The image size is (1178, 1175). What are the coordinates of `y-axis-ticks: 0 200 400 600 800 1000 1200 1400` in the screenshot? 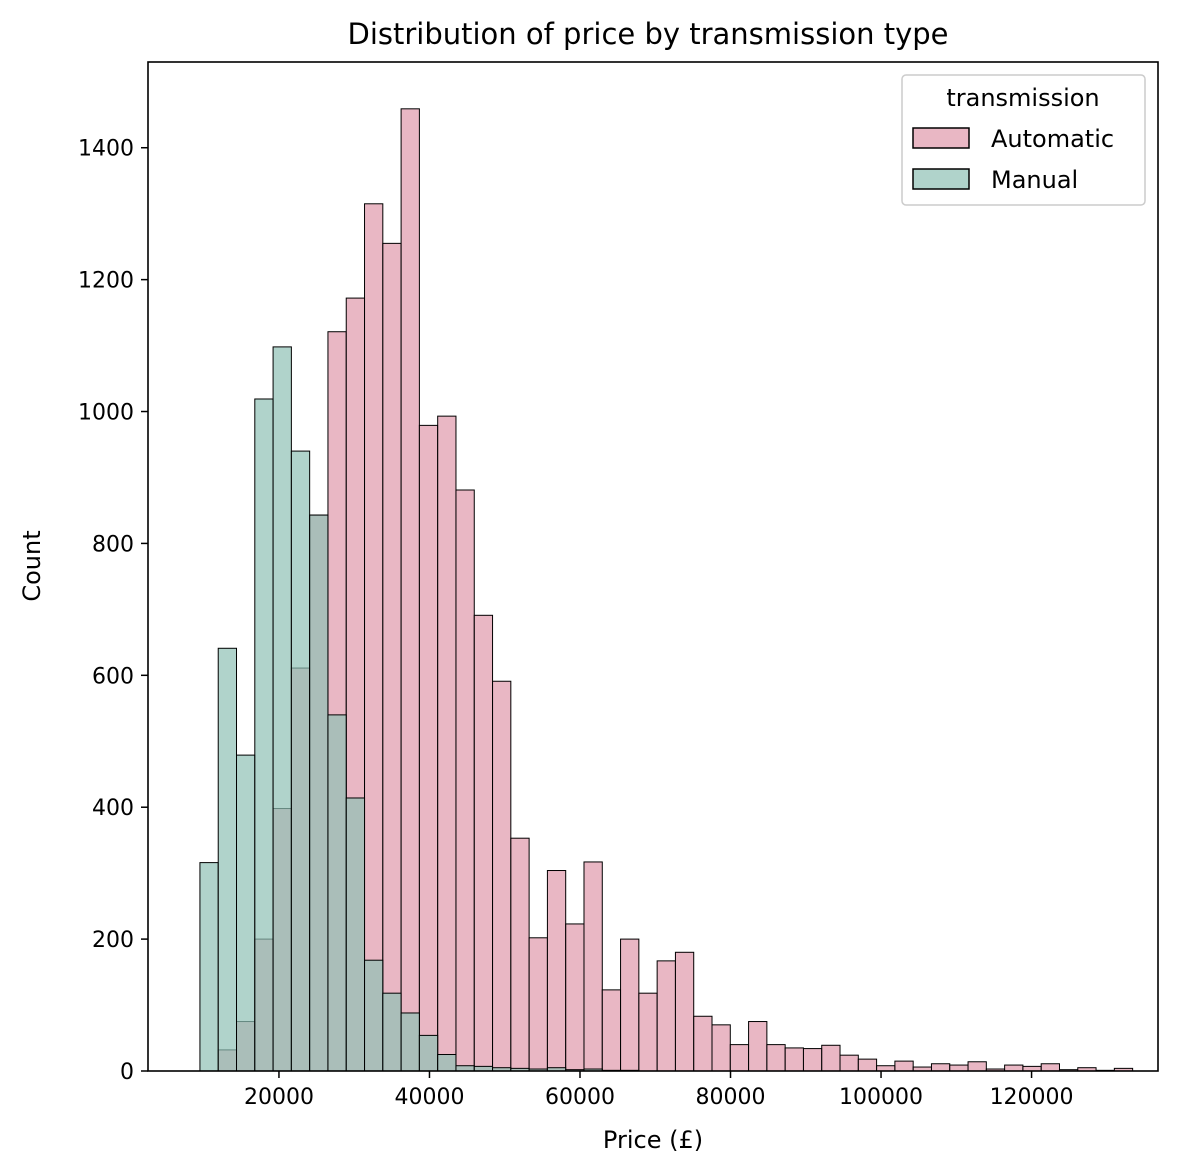 It's located at (113, 611).